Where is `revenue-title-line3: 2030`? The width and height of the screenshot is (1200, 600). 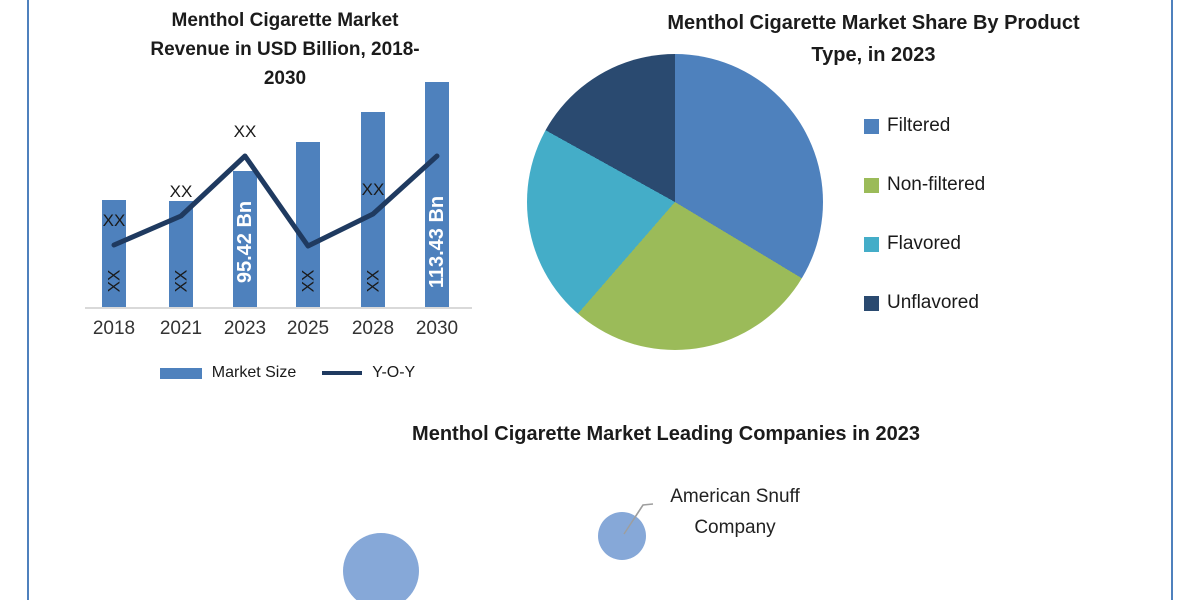 revenue-title-line3: 2030 is located at coordinates (285, 78).